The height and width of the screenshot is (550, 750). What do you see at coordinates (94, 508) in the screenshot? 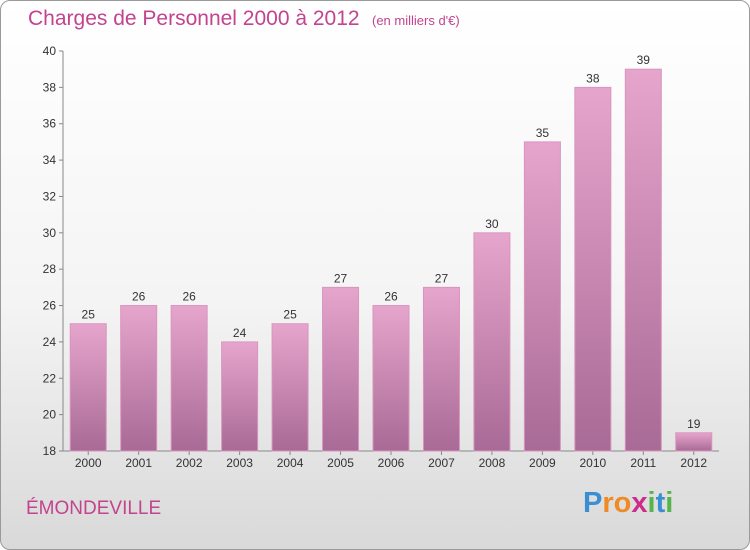
I see `place-name: ÉMONDEVILLE` at bounding box center [94, 508].